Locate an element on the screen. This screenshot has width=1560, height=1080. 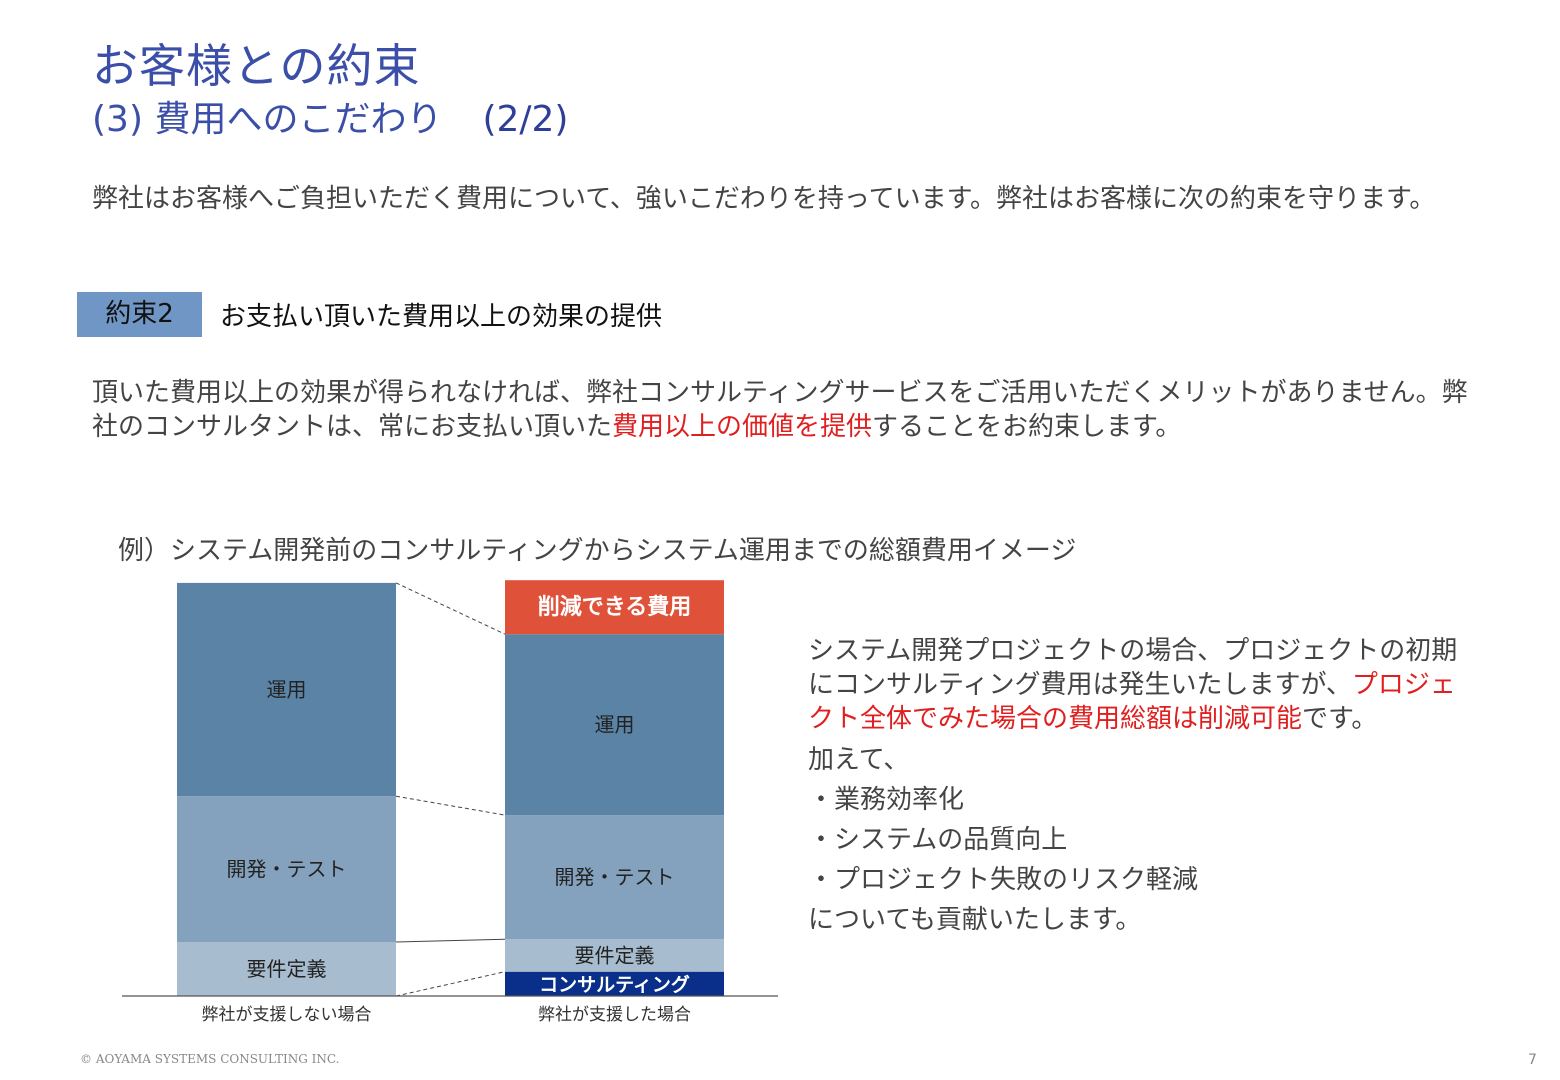
page-title: お客様との約束 is located at coordinates (256, 66).